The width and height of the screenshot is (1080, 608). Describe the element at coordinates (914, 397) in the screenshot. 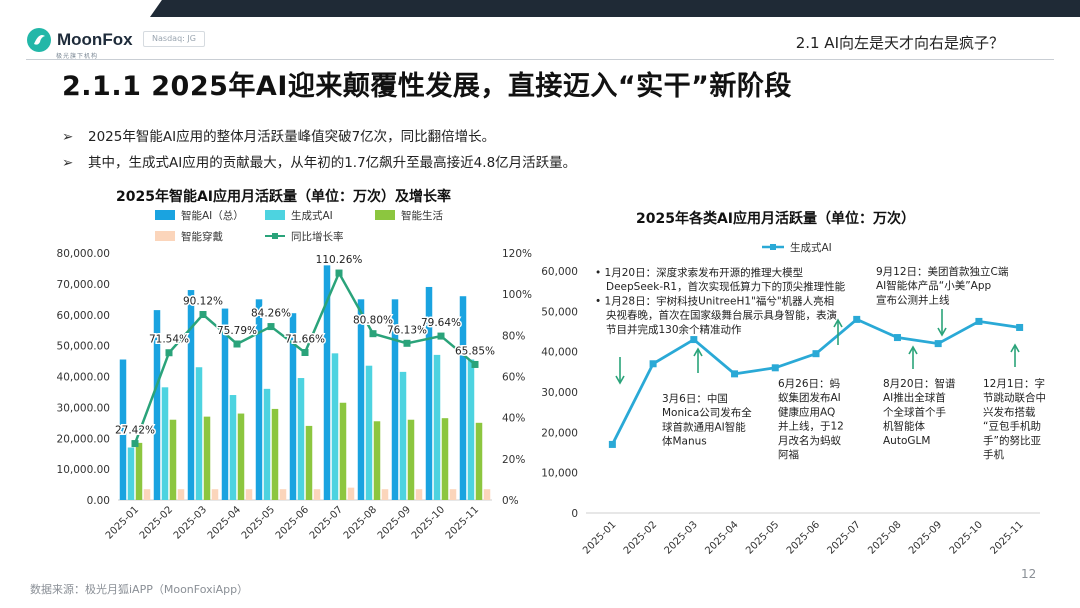

I see `annotation-text: AI推出全球首` at that location.